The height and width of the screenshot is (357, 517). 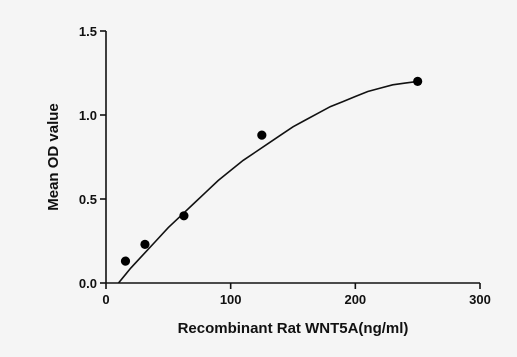 I want to click on y-tick-label: 1.5, so click(x=88, y=31).